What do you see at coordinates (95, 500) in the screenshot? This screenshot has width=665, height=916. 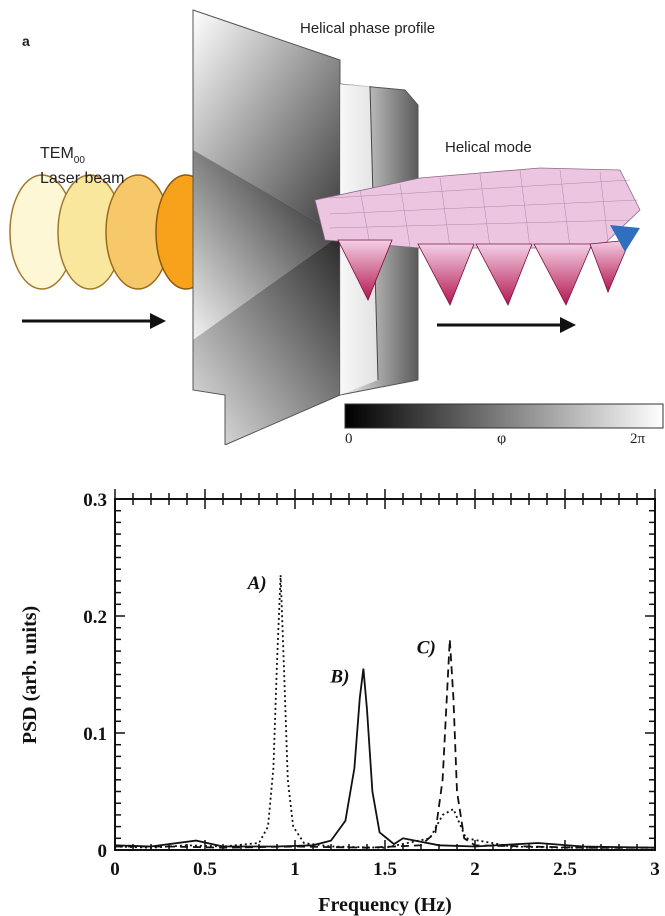 I see `y-tick-label: 0.3` at bounding box center [95, 500].